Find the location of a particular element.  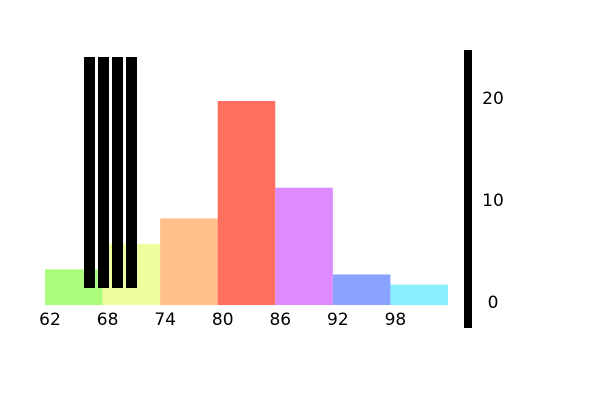

x-tick-label: 98 is located at coordinates (396, 320).